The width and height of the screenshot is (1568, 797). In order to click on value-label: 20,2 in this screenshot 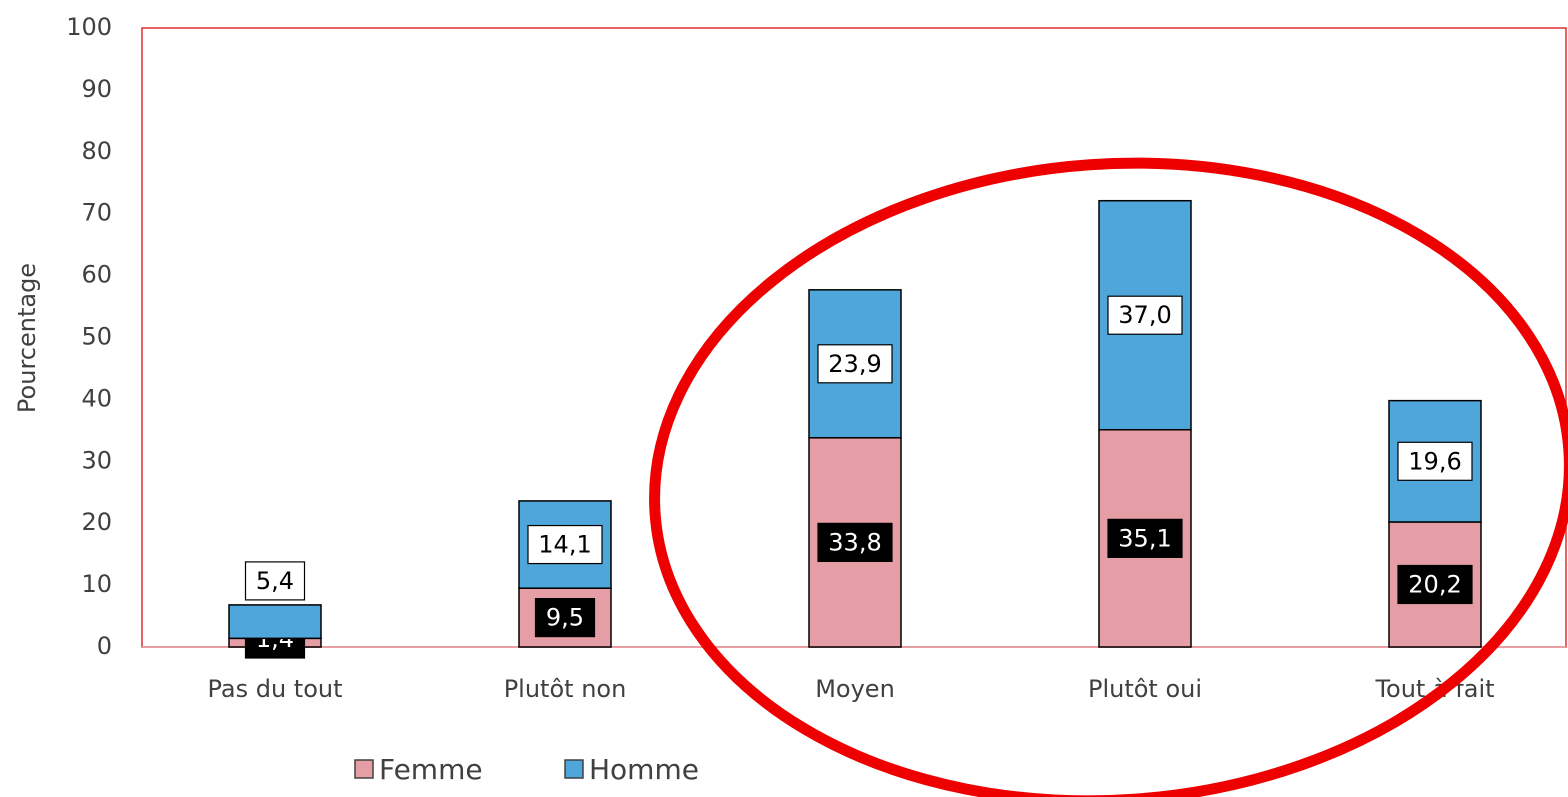, I will do `click(1434, 584)`.